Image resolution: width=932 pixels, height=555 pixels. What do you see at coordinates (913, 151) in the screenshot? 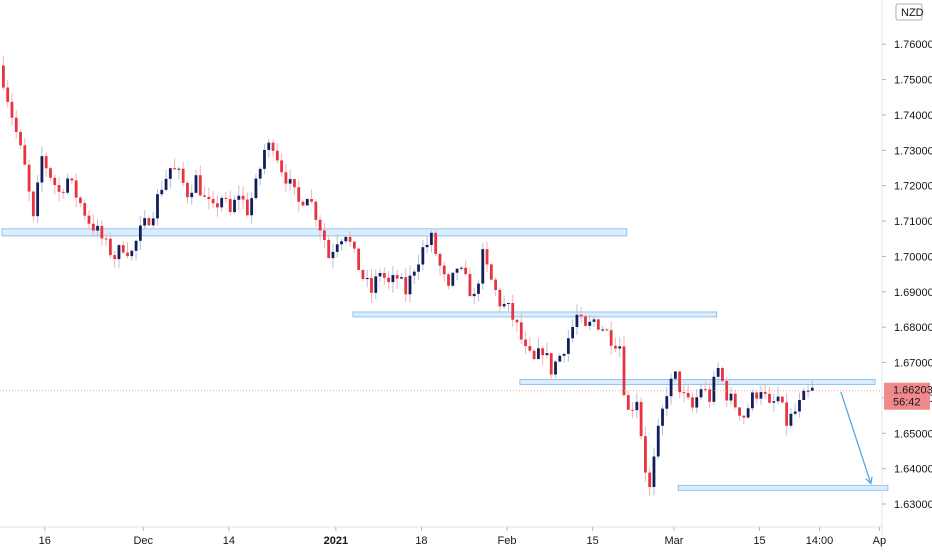
I see `price-tick-label: 1.73000` at bounding box center [913, 151].